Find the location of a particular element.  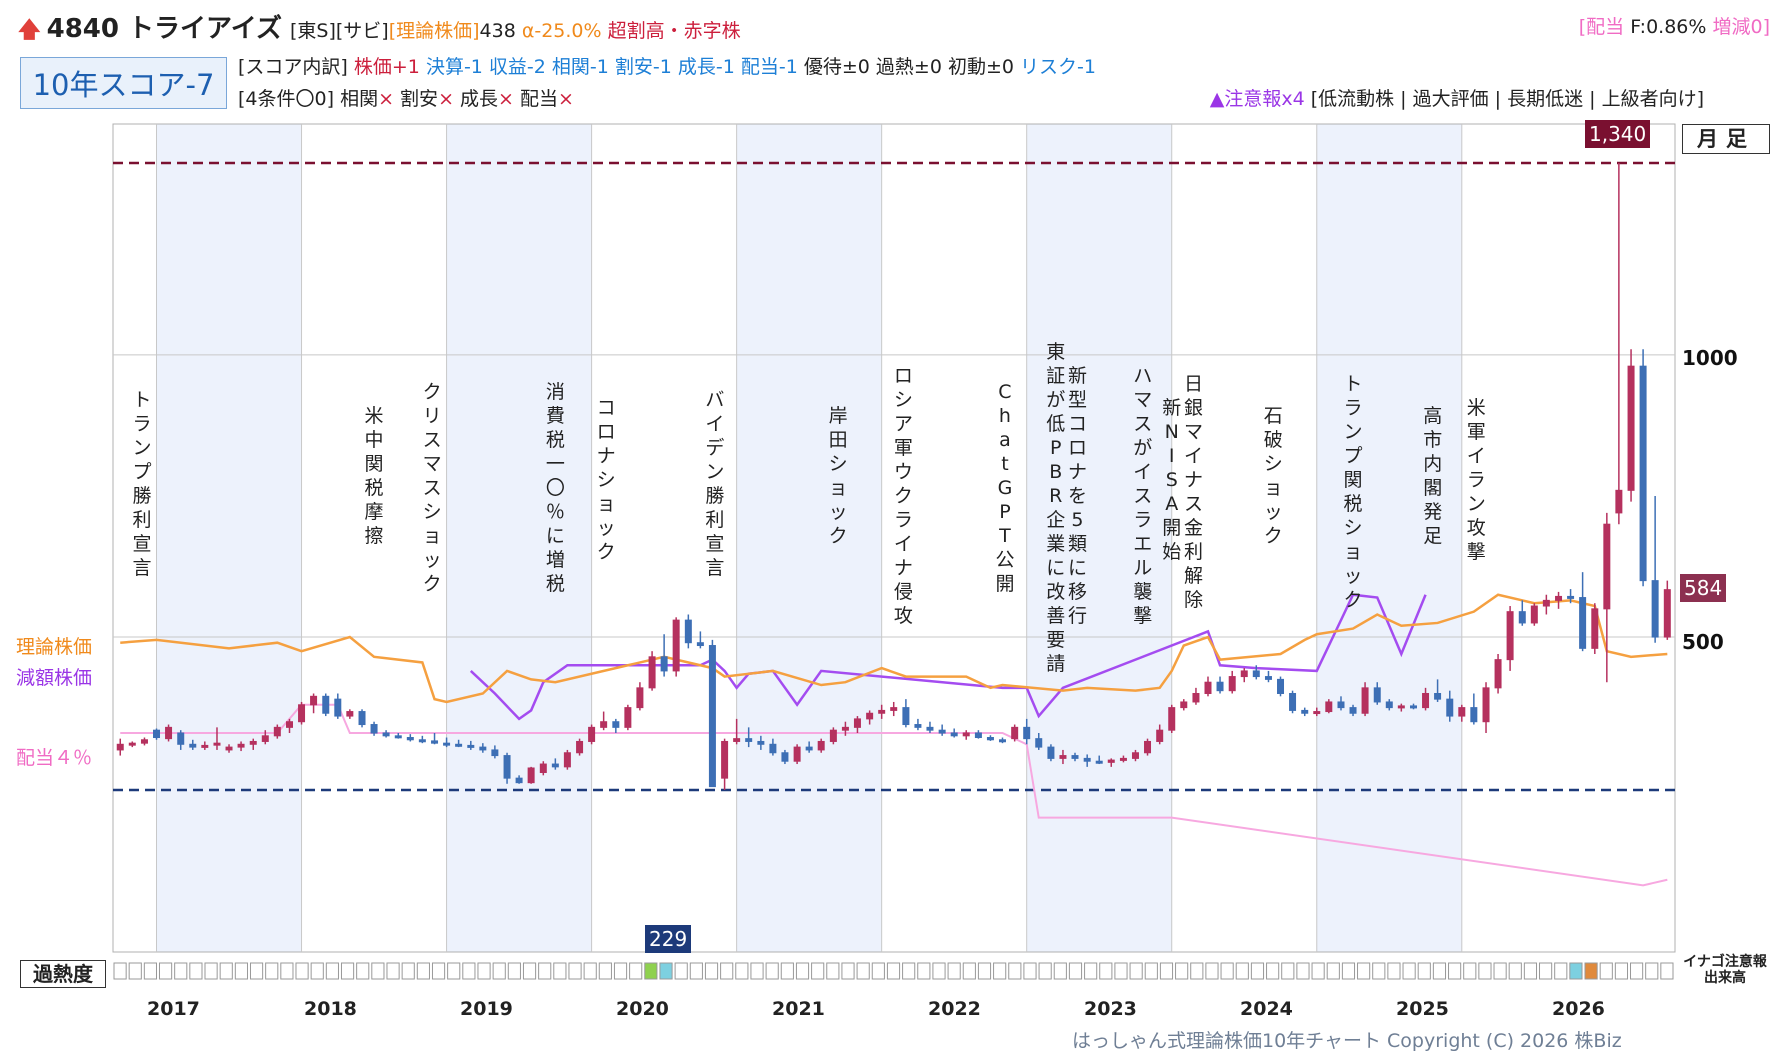

year-2024: 2024 is located at coordinates (1266, 1009).